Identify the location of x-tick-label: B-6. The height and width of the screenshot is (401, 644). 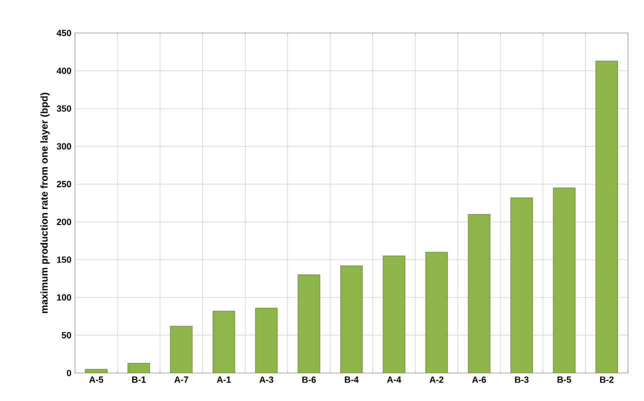
(309, 379).